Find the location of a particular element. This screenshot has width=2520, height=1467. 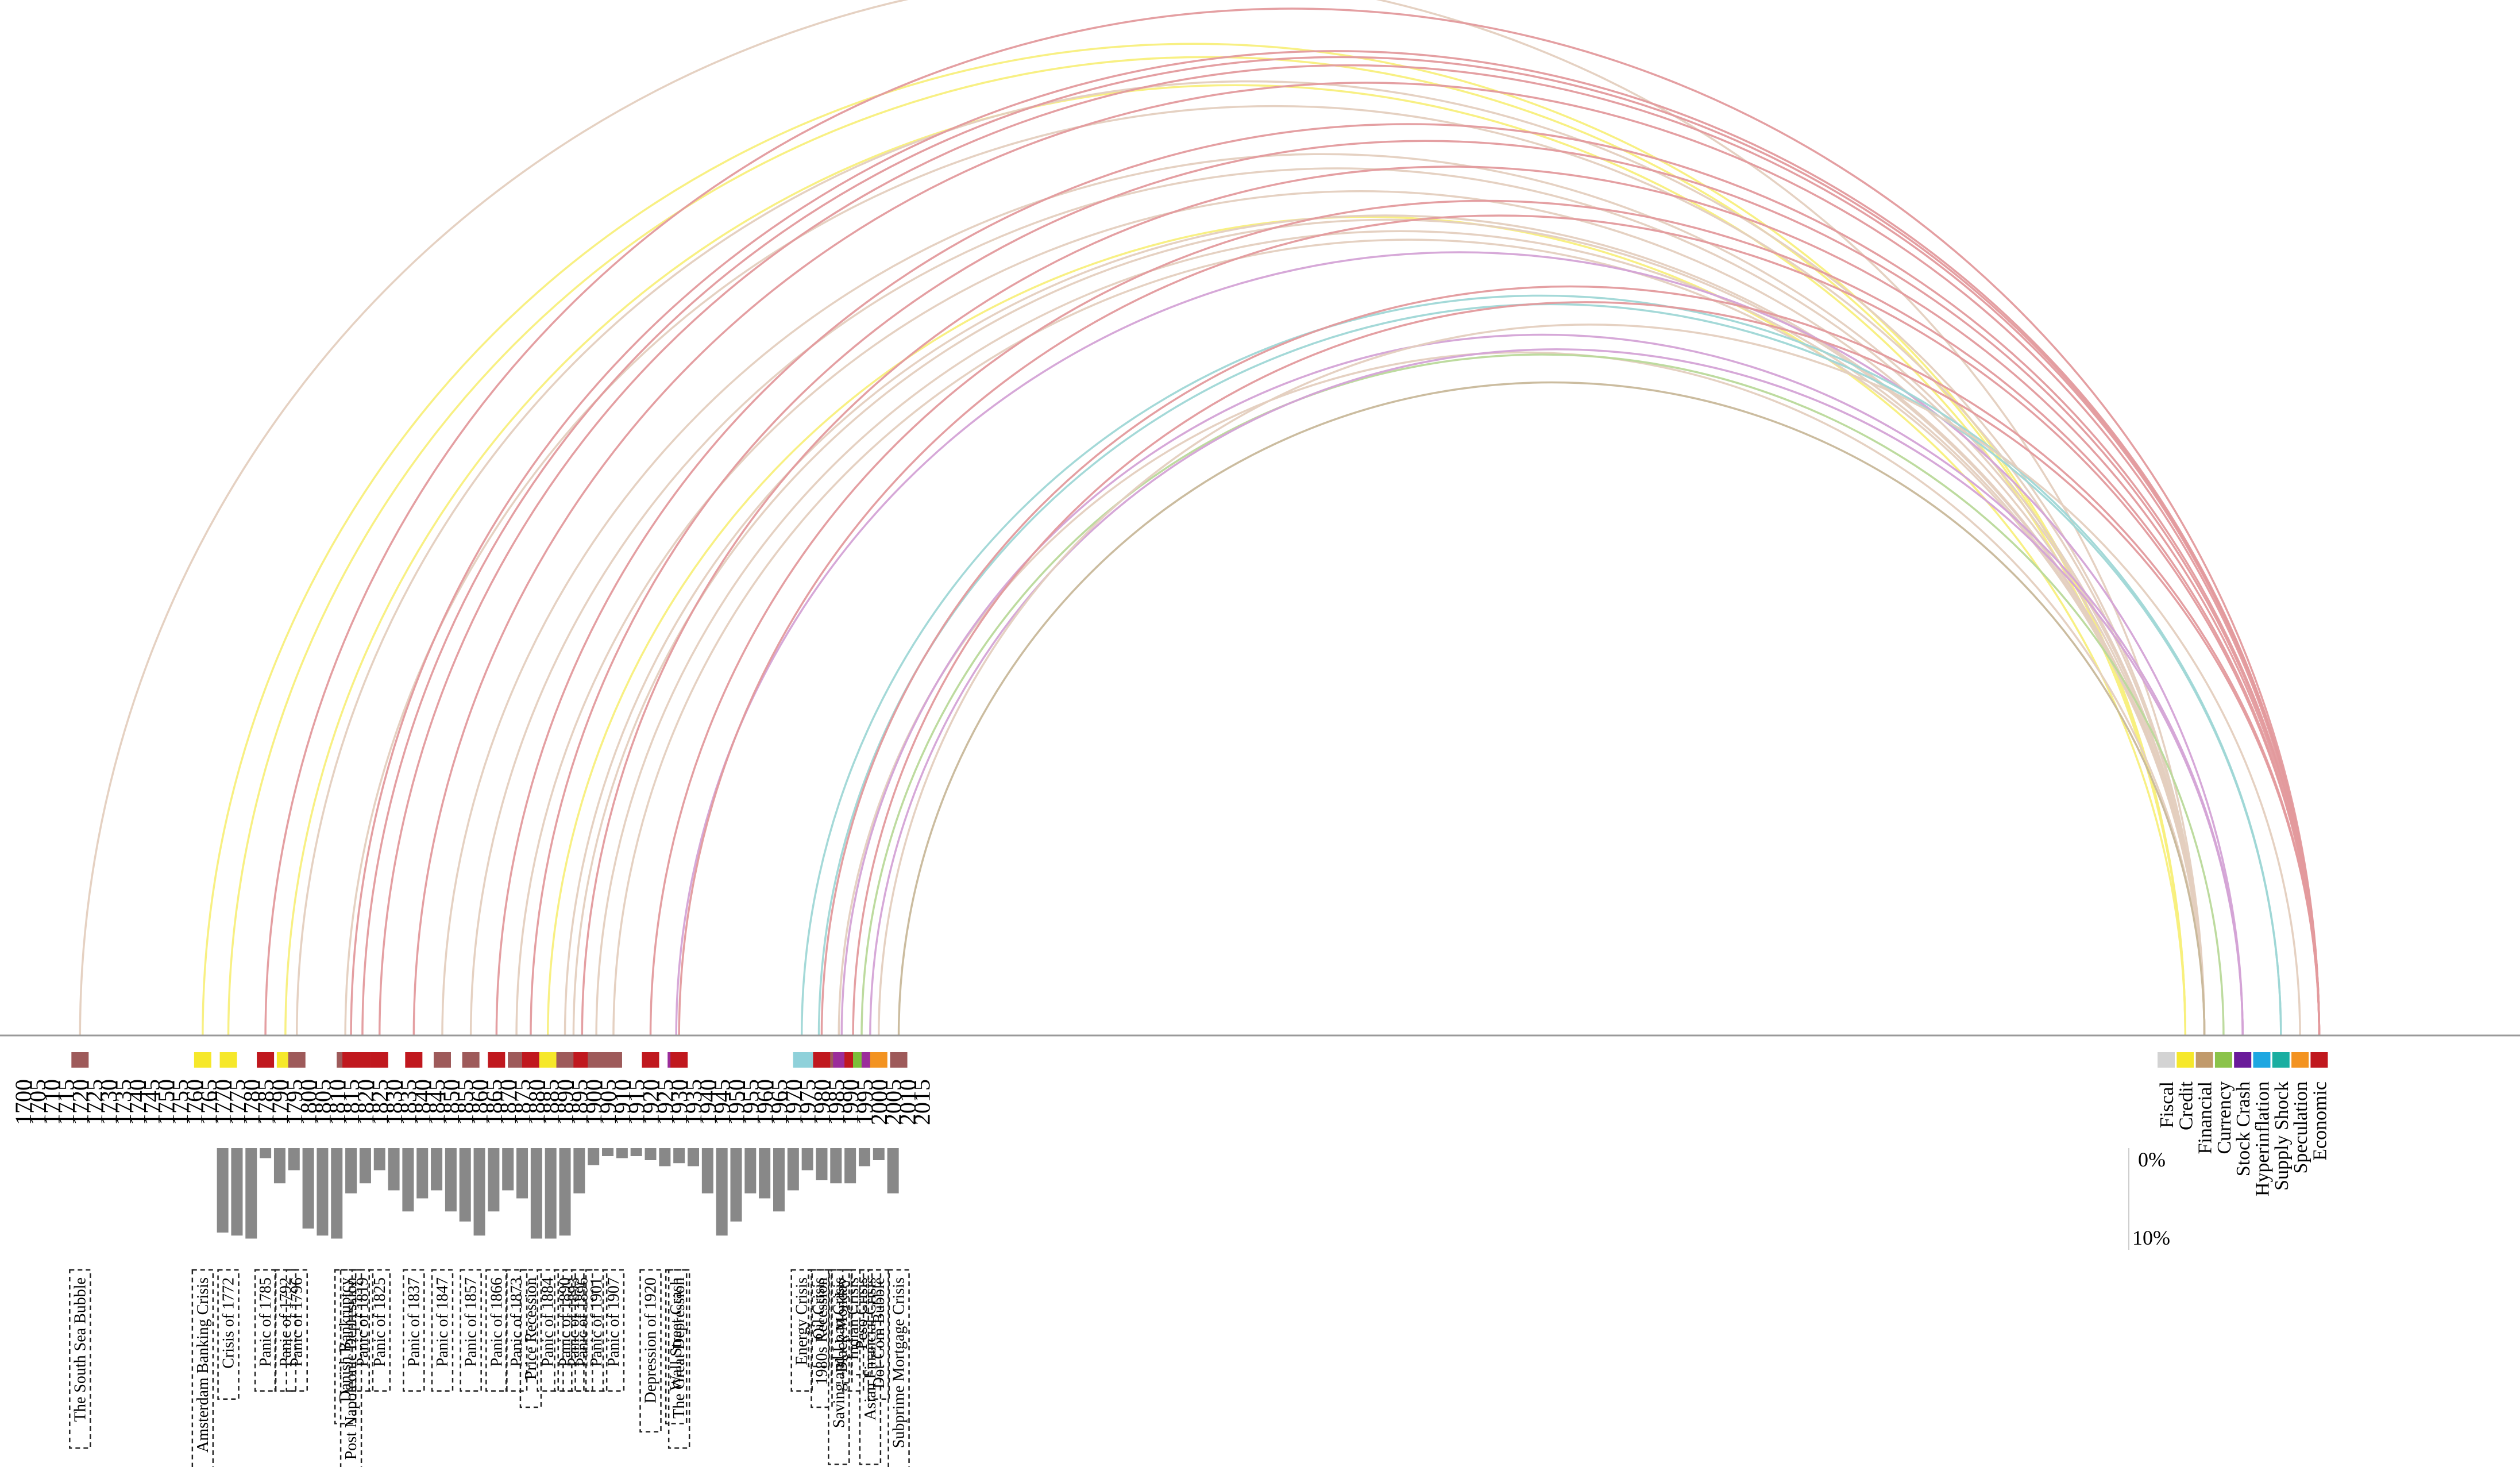

crisis-label-wall-street-crash: Wall Street Crash is located at coordinates (676, 1347).